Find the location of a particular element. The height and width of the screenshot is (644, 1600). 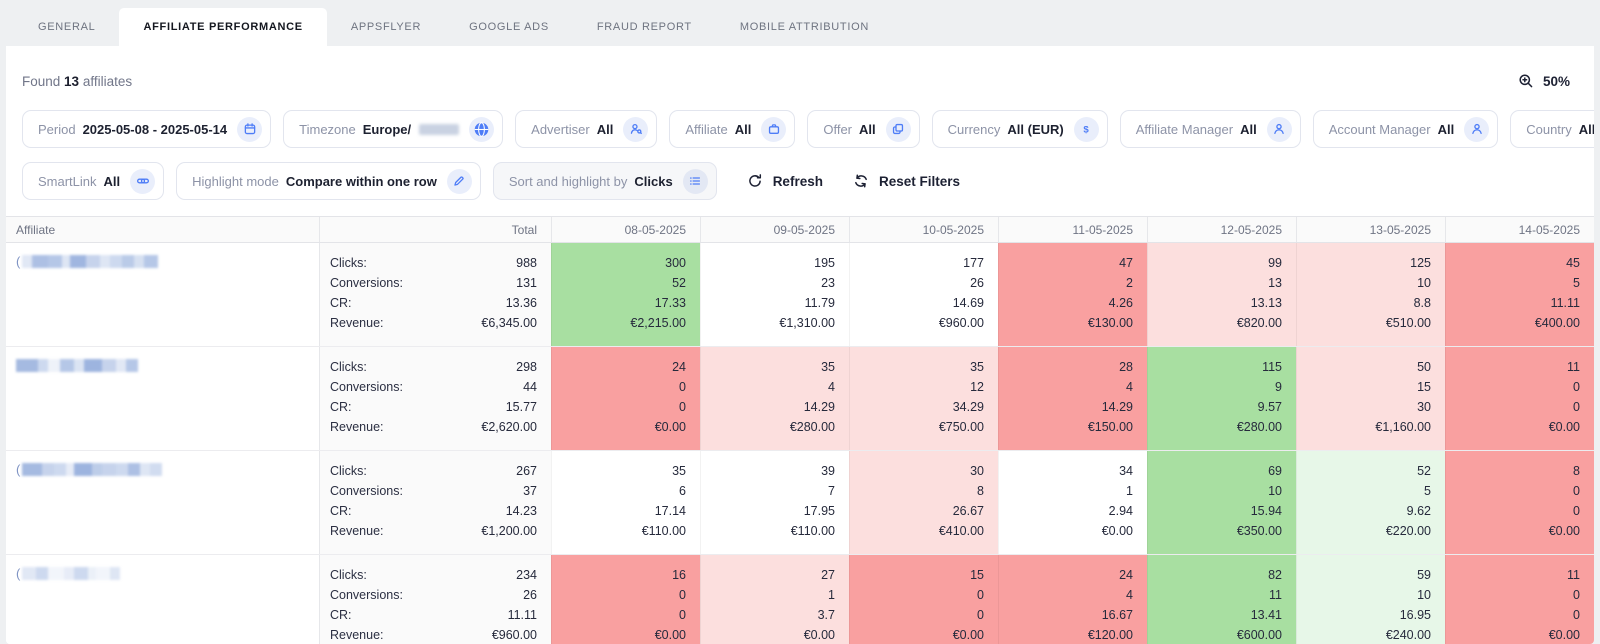

zoom-control: 50% is located at coordinates (1544, 81).